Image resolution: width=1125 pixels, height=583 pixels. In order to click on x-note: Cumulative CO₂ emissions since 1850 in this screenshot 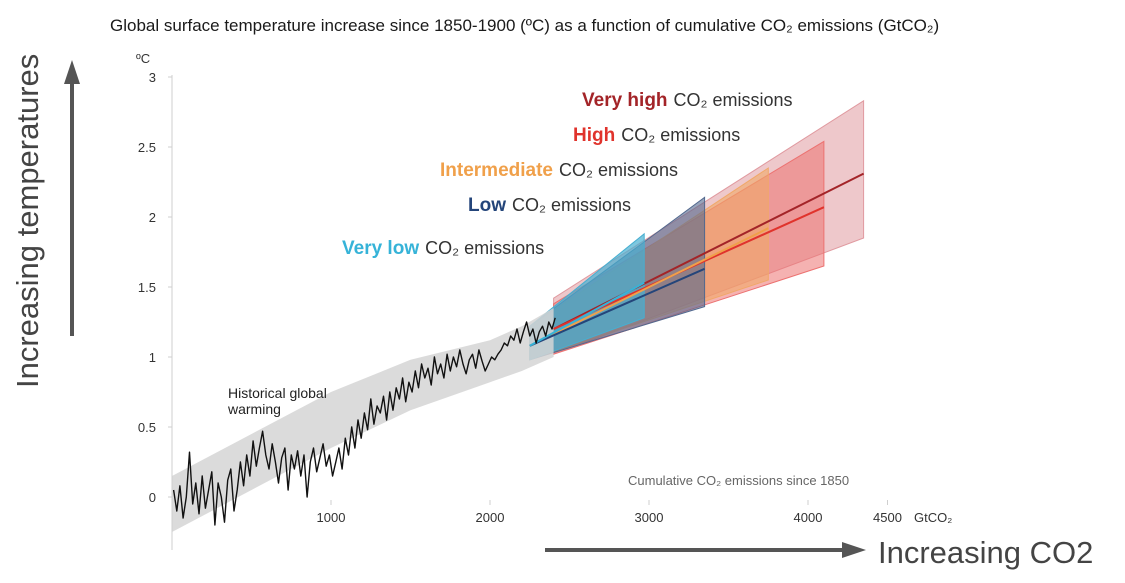, I will do `click(738, 480)`.